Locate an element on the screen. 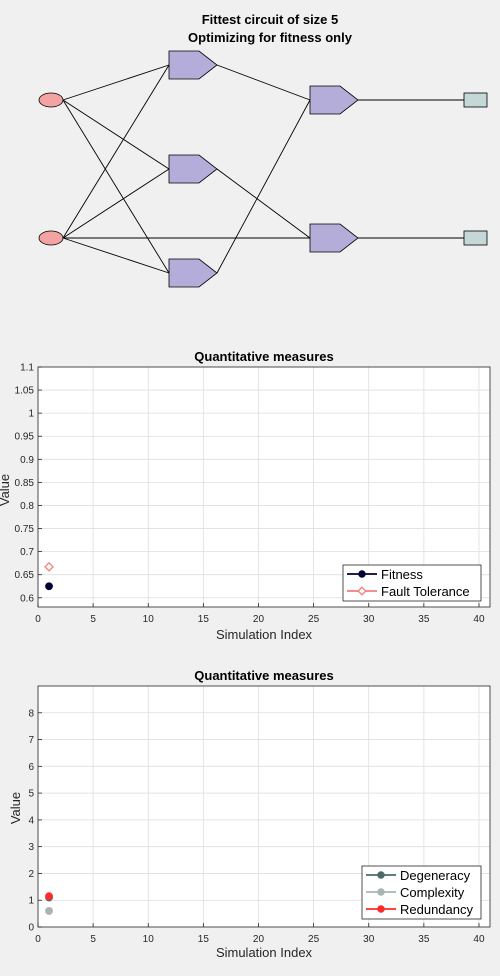 The height and width of the screenshot is (976, 500). legend-item: Complexity is located at coordinates (415, 892).